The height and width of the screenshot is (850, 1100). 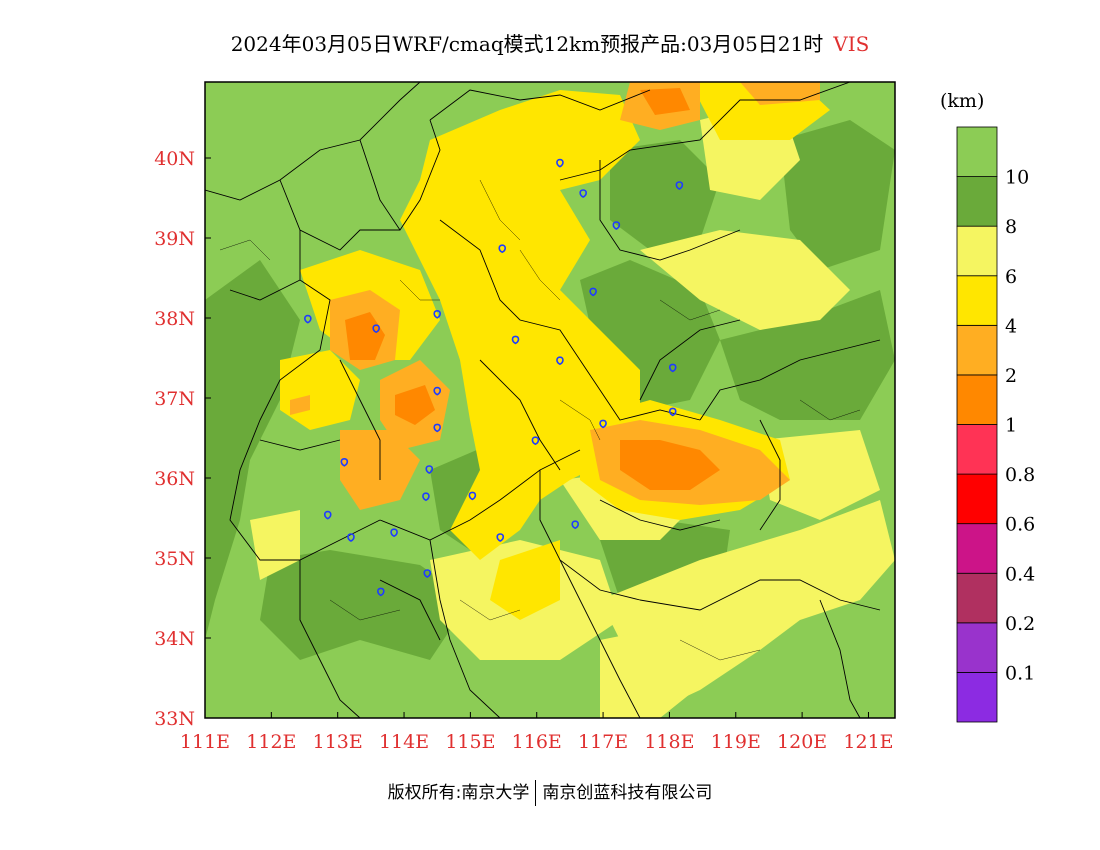 What do you see at coordinates (1011, 426) in the screenshot?
I see `colorbar-label: 1` at bounding box center [1011, 426].